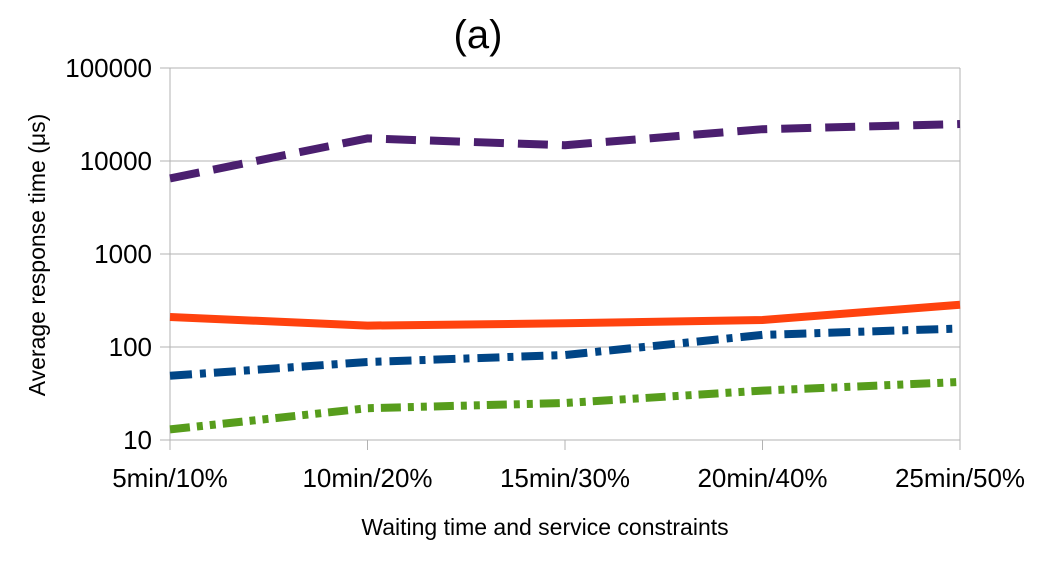 This screenshot has width=1056, height=570. I want to click on x-axis-label: Waiting time and service constraints, so click(544, 527).